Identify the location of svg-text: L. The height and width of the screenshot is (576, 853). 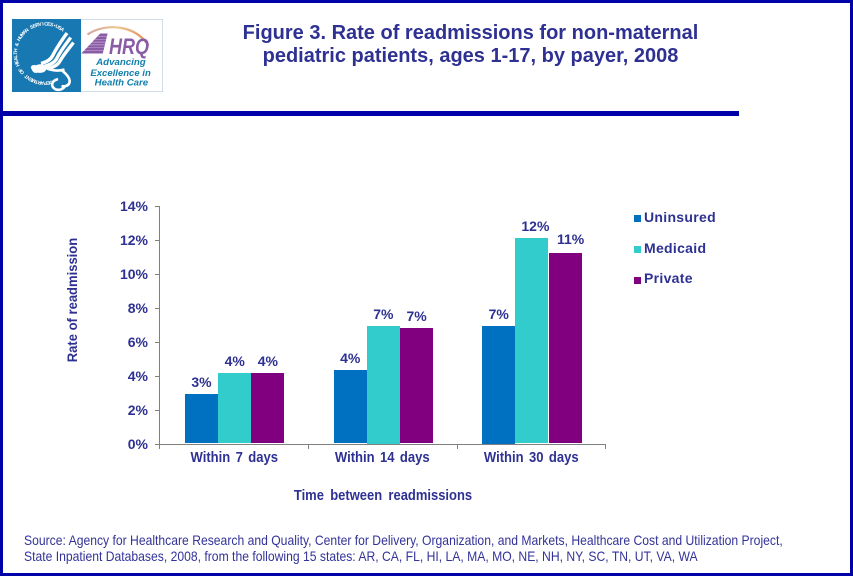
(16, 56).